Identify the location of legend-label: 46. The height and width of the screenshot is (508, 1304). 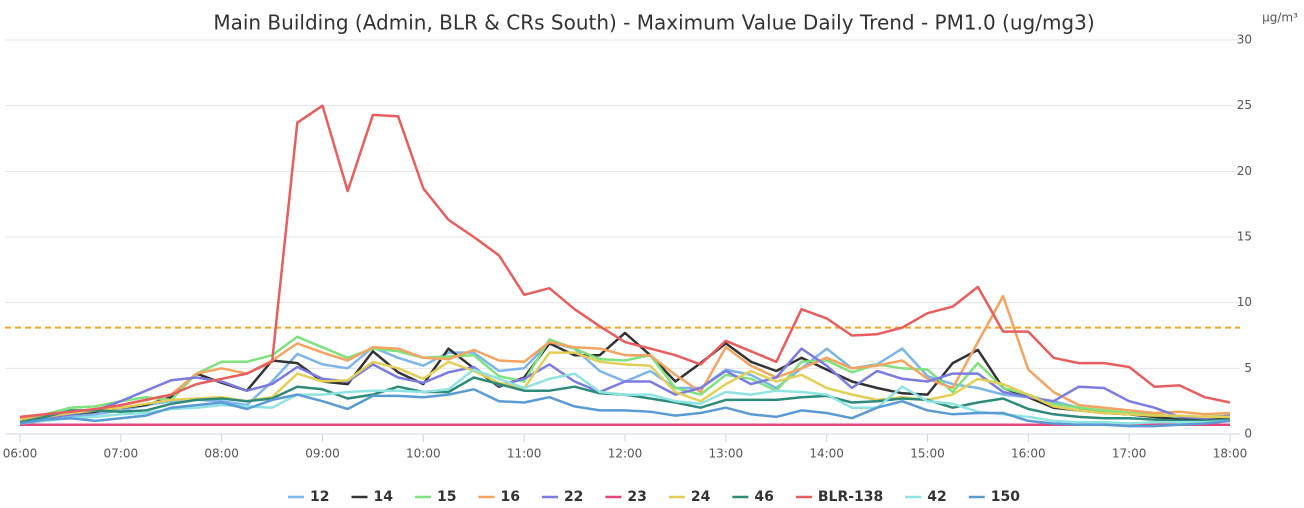
(763, 497).